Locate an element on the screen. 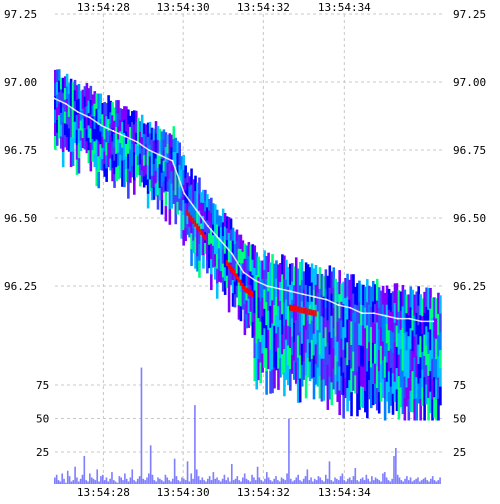 Image resolution: width=500 pixels, height=504 pixels. price-tick-right-4: 96.25 is located at coordinates (469, 286).